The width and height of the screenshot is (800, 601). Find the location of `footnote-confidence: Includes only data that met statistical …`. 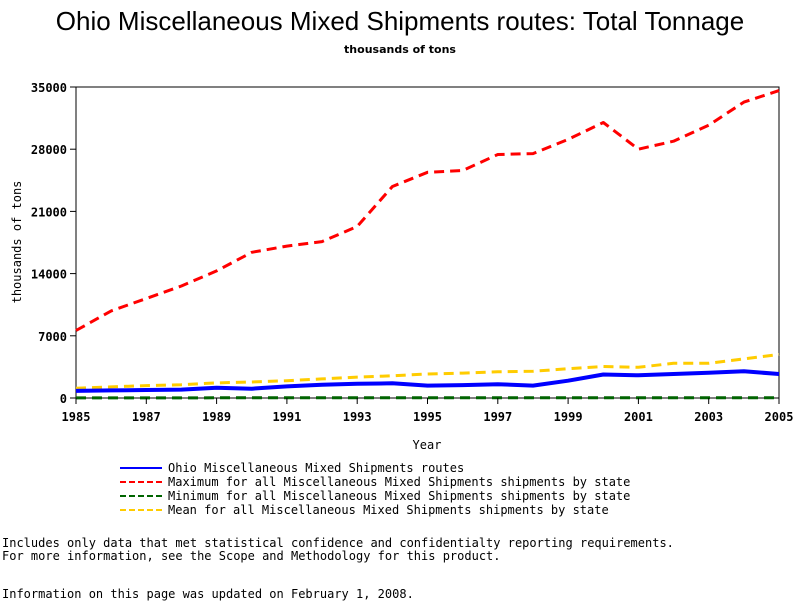

footnote-confidence: Includes only data that met statistical … is located at coordinates (338, 543).